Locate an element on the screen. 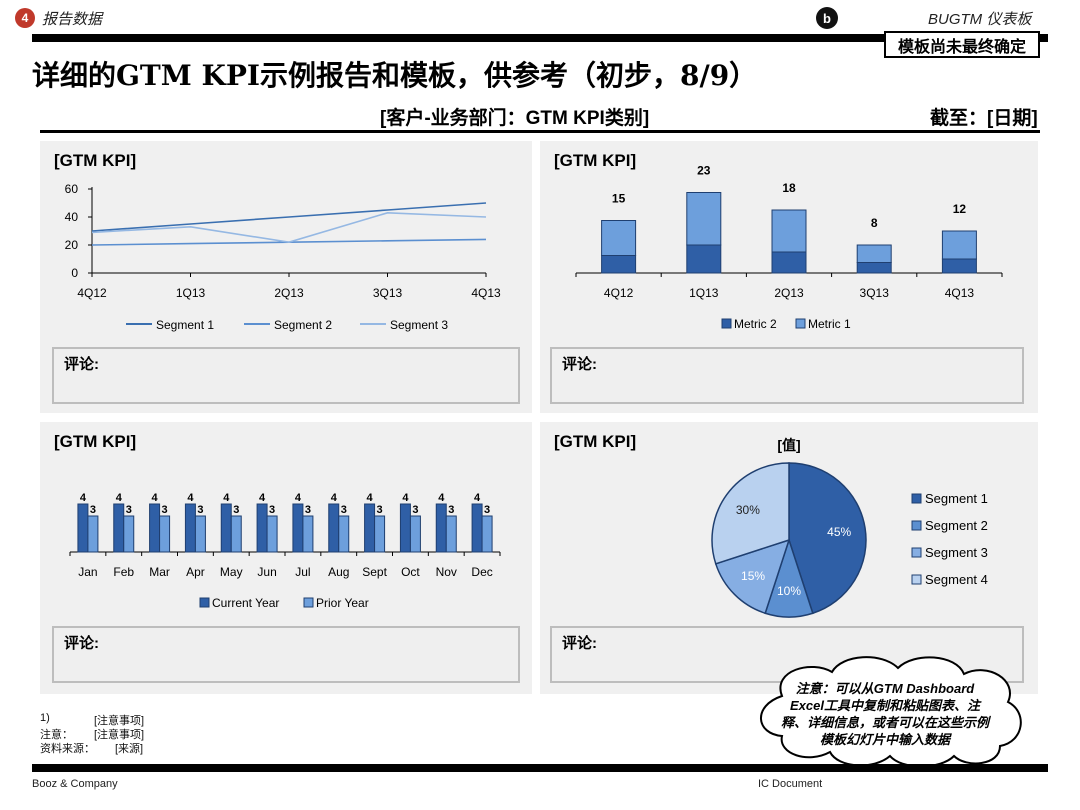  slice-label: 10% is located at coordinates (789, 591).